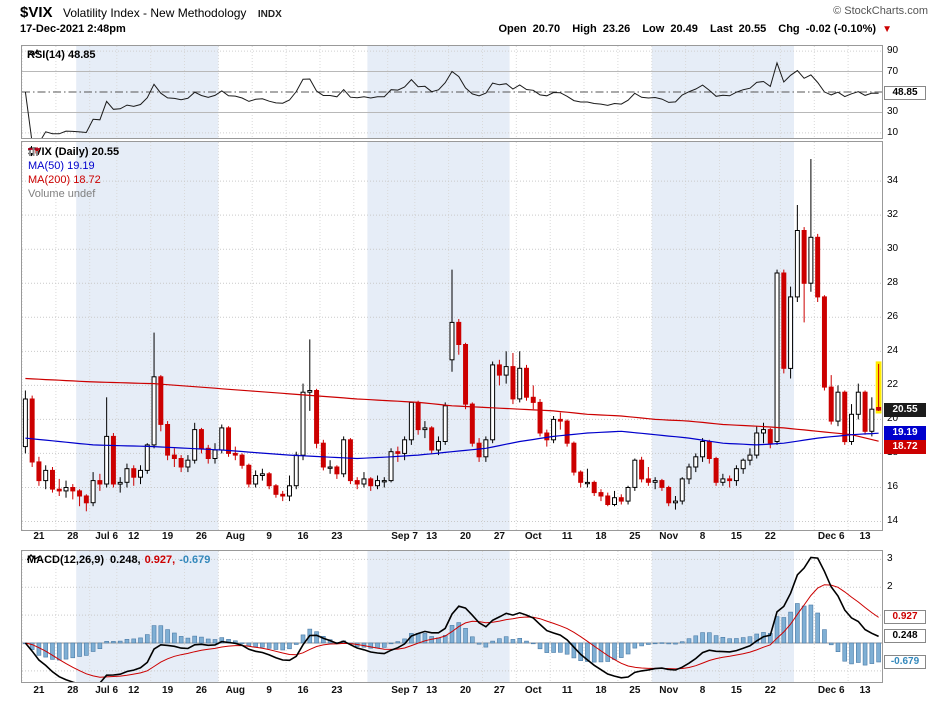 This screenshot has width=936, height=710. Describe the element at coordinates (33, 151) in the screenshot. I see `volume-bars-icon` at that location.